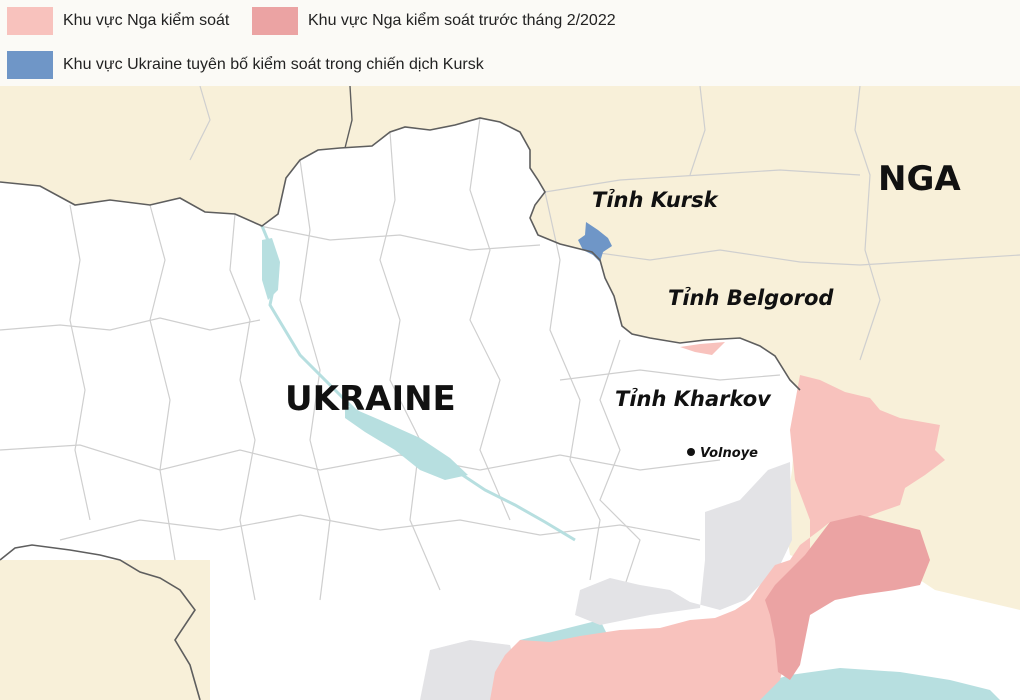 The width and height of the screenshot is (1020, 700). Describe the element at coordinates (105, 630) in the screenshot. I see `moldova-land` at that location.